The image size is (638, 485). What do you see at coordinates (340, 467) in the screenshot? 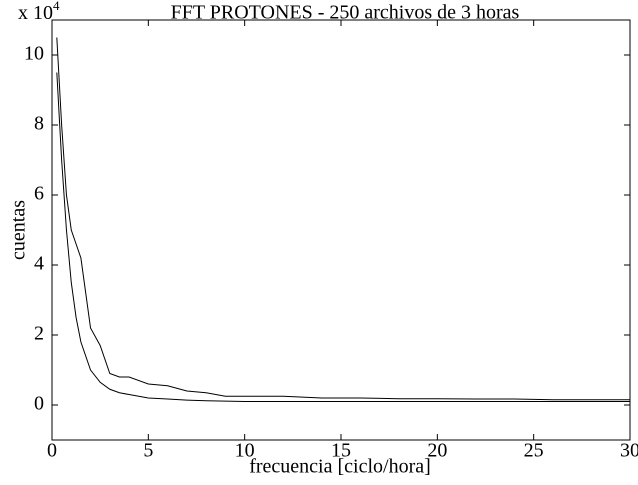
I see `x-axis-label: frecuencia [ciclo/hora]` at bounding box center [340, 467].